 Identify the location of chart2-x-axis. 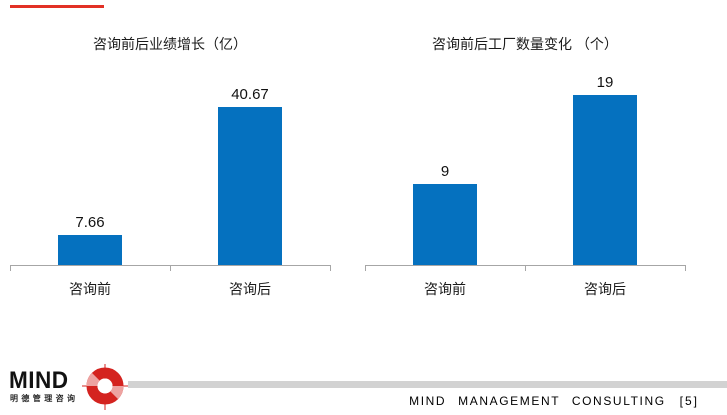
(525, 265).